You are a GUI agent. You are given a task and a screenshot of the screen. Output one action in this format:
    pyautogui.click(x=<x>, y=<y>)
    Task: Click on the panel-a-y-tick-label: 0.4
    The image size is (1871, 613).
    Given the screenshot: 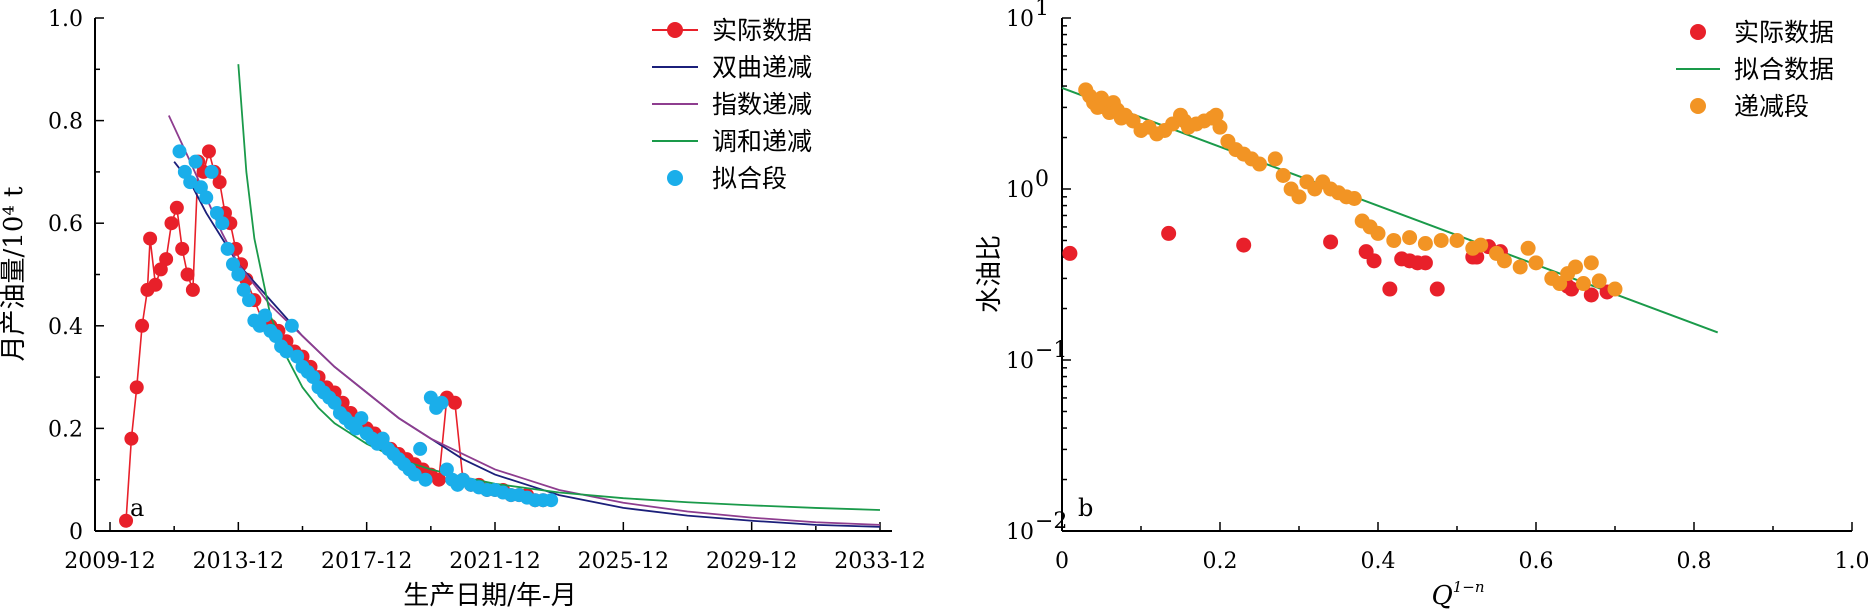 What is the action you would take?
    pyautogui.click(x=65, y=327)
    